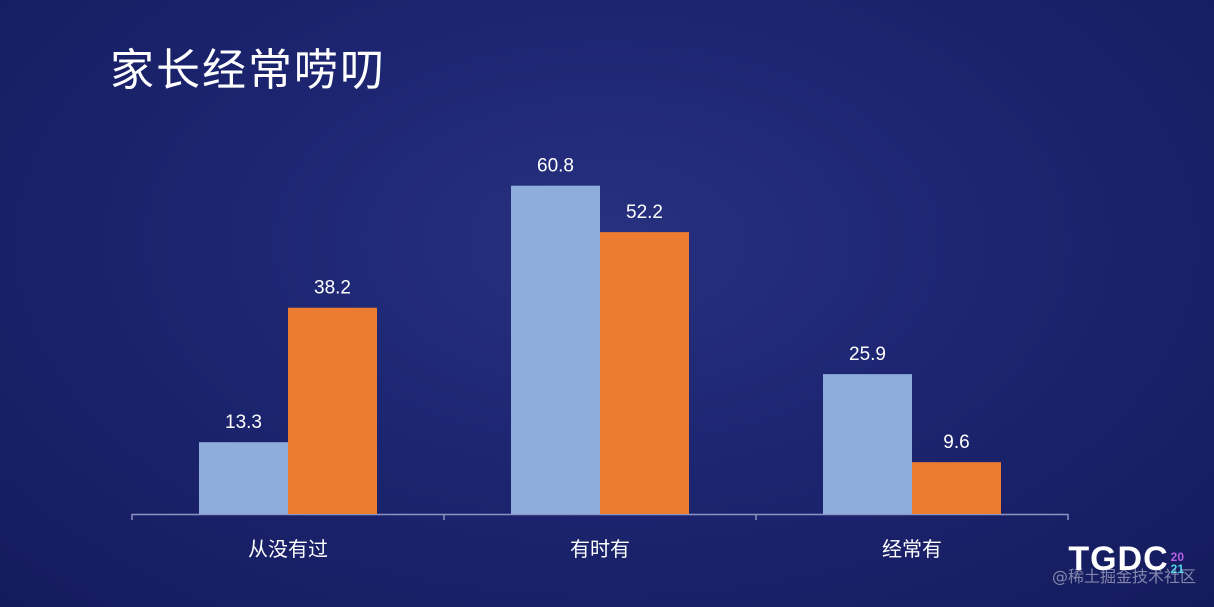  Describe the element at coordinates (867, 354) in the screenshot. I see `data-label: 25.9` at that location.